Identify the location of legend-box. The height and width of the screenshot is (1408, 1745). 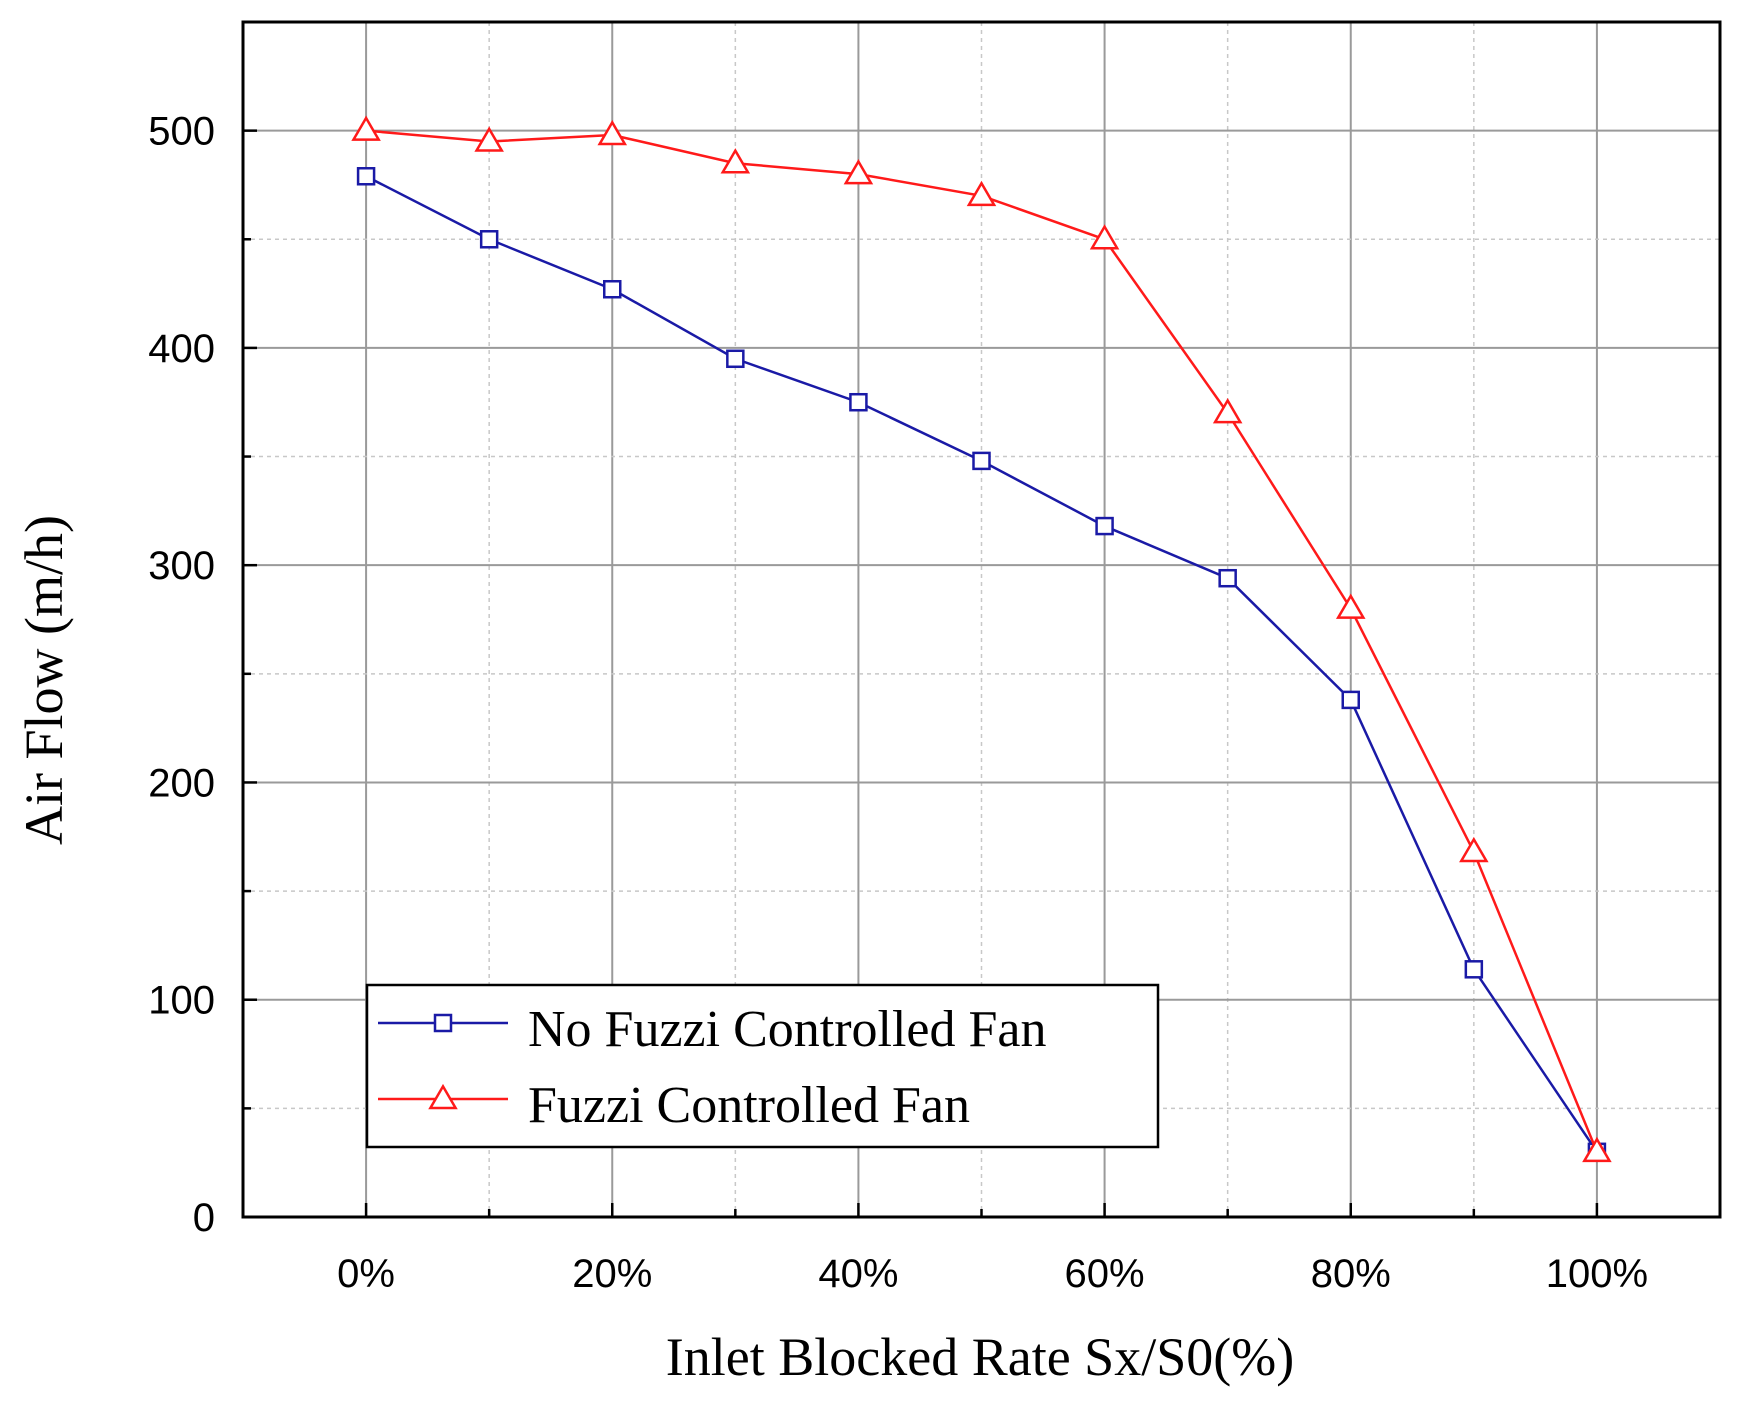
(762, 1066).